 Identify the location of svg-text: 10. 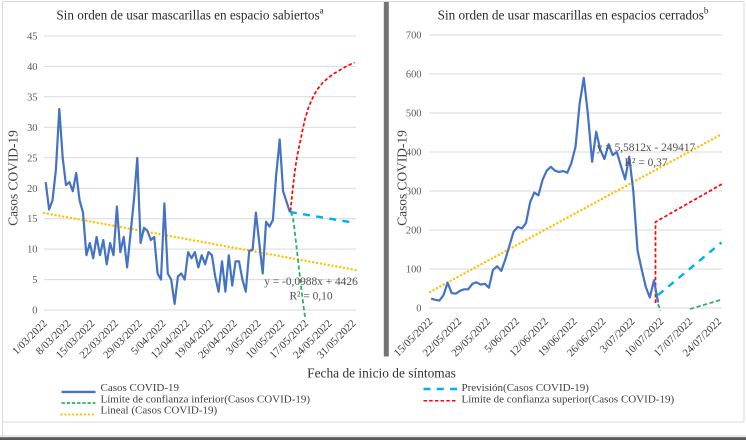
(32, 250).